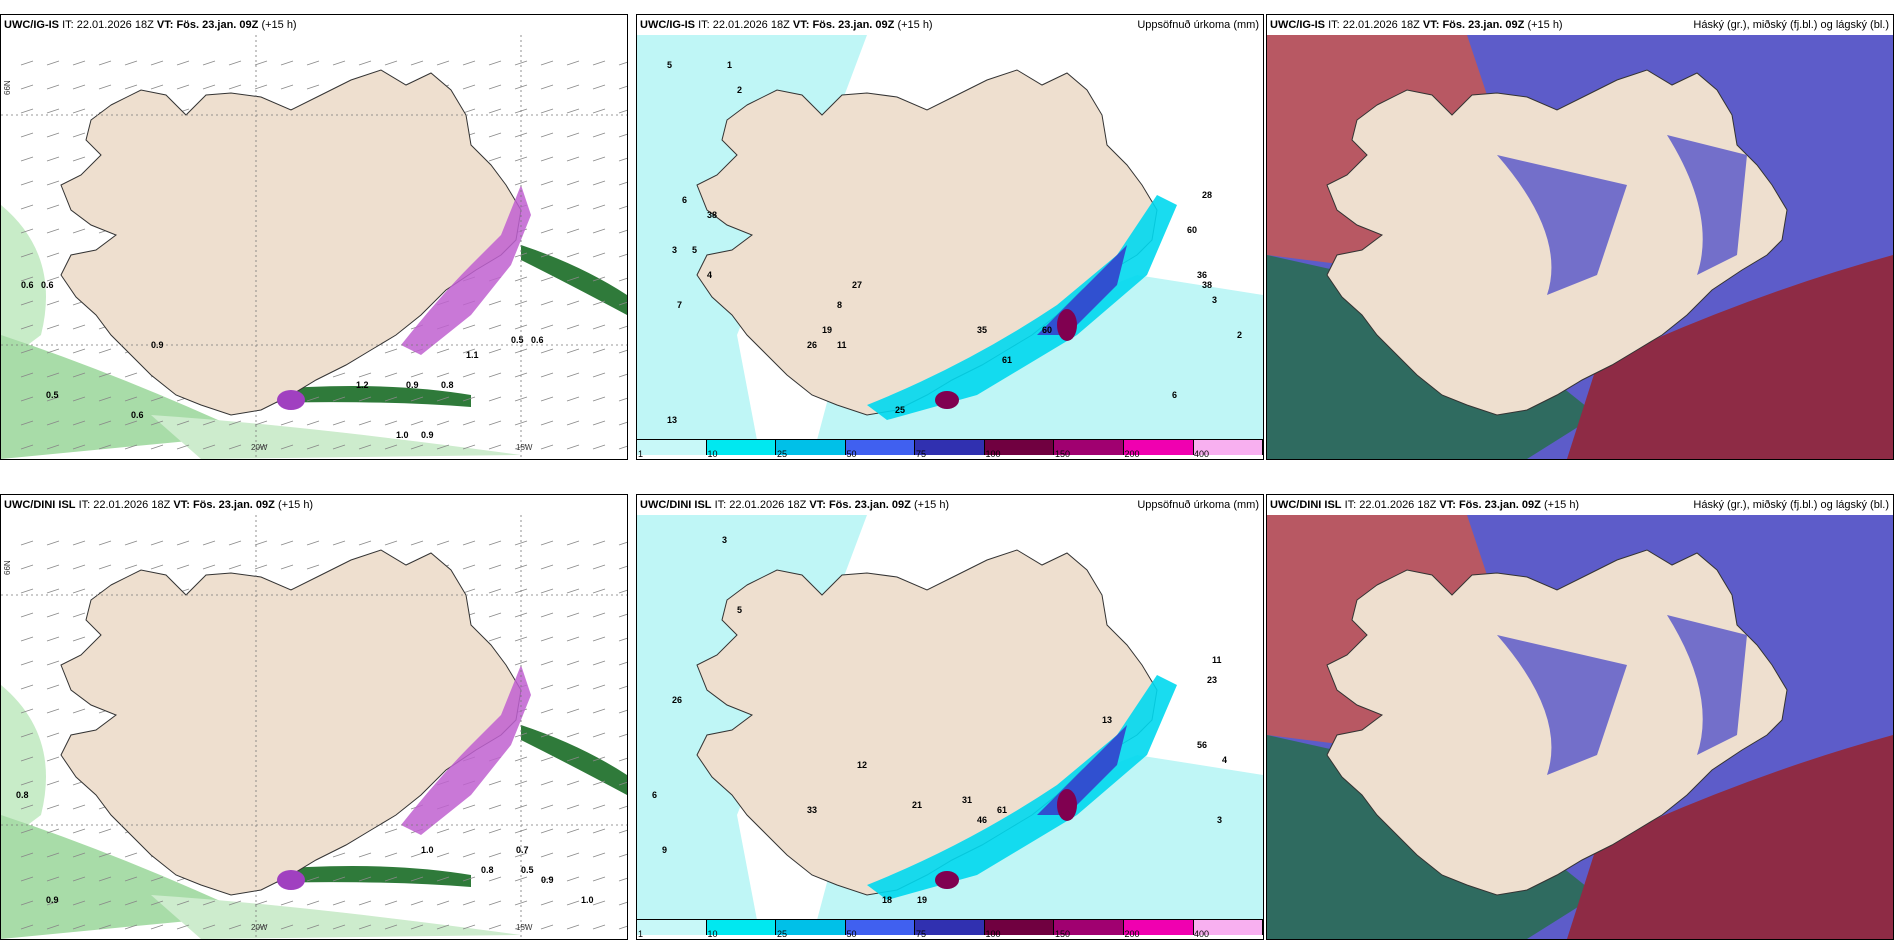 The height and width of the screenshot is (950, 1900). Describe the element at coordinates (1063, 934) in the screenshot. I see `colorbar-tick-label: 150` at that location.